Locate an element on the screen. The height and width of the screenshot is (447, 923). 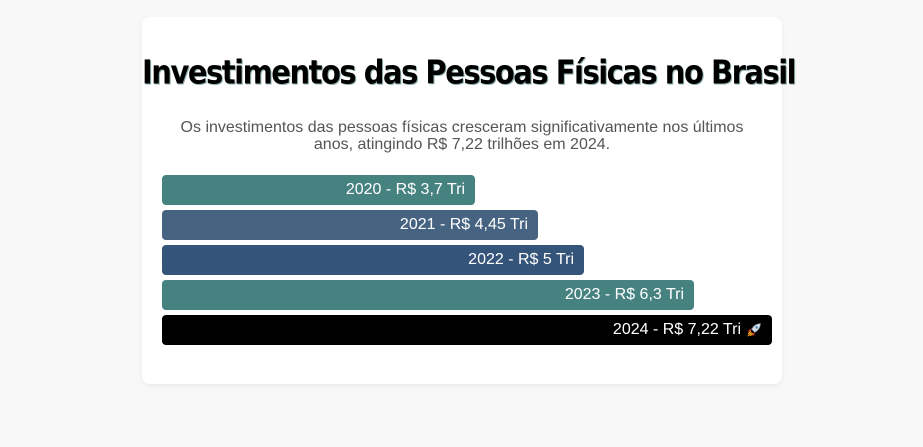
bar-2020: 2020 - R$ 3,7 Tri is located at coordinates (318, 190).